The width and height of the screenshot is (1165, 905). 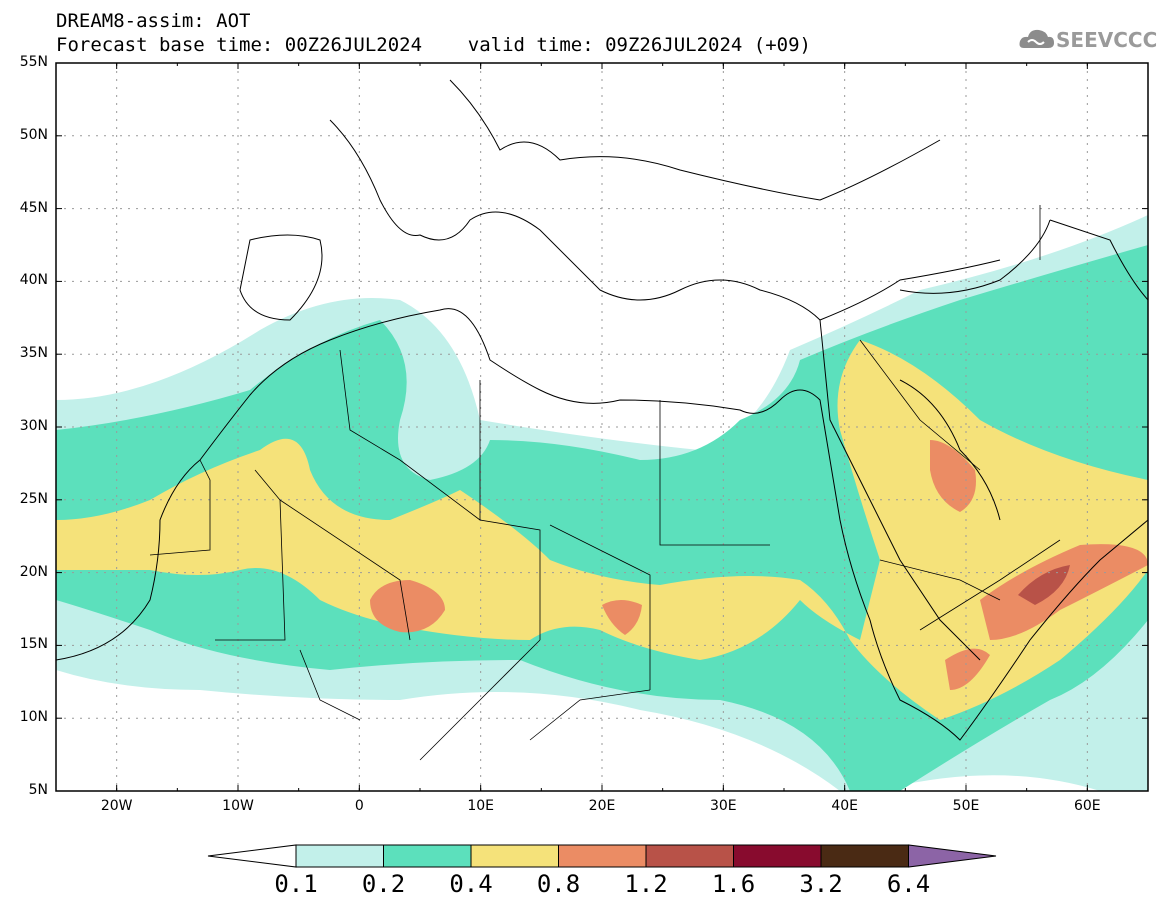 What do you see at coordinates (558, 884) in the screenshot?
I see `colorbar-label: 0.8` at bounding box center [558, 884].